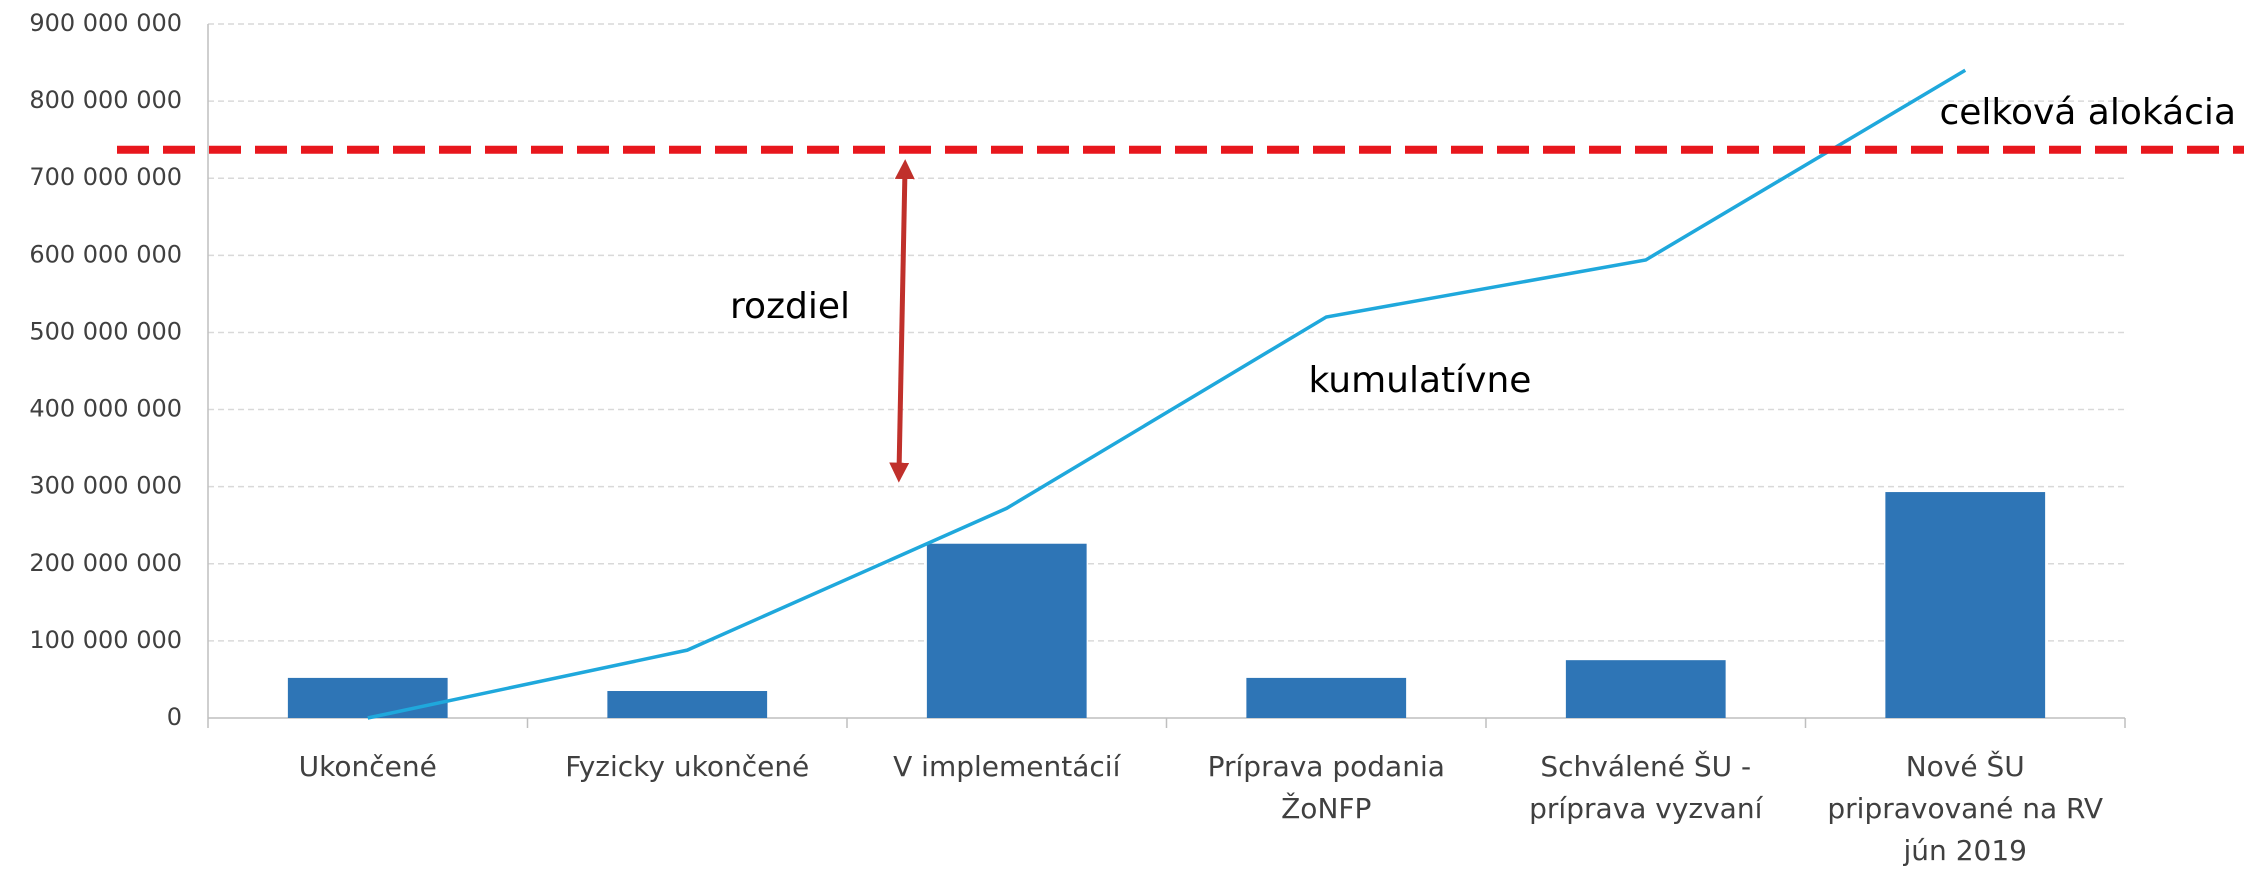 The width and height of the screenshot is (2244, 876). What do you see at coordinates (2087, 112) in the screenshot?
I see `reference-label: celková alokácia` at bounding box center [2087, 112].